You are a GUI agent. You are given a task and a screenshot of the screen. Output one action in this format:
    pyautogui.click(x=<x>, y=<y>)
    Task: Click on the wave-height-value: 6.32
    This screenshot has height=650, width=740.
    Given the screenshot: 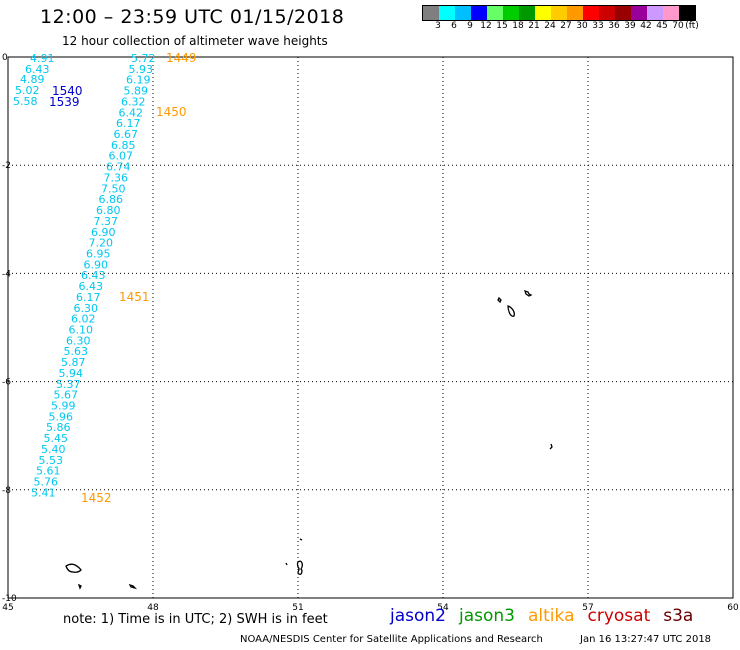 What is the action you would take?
    pyautogui.click(x=133, y=101)
    